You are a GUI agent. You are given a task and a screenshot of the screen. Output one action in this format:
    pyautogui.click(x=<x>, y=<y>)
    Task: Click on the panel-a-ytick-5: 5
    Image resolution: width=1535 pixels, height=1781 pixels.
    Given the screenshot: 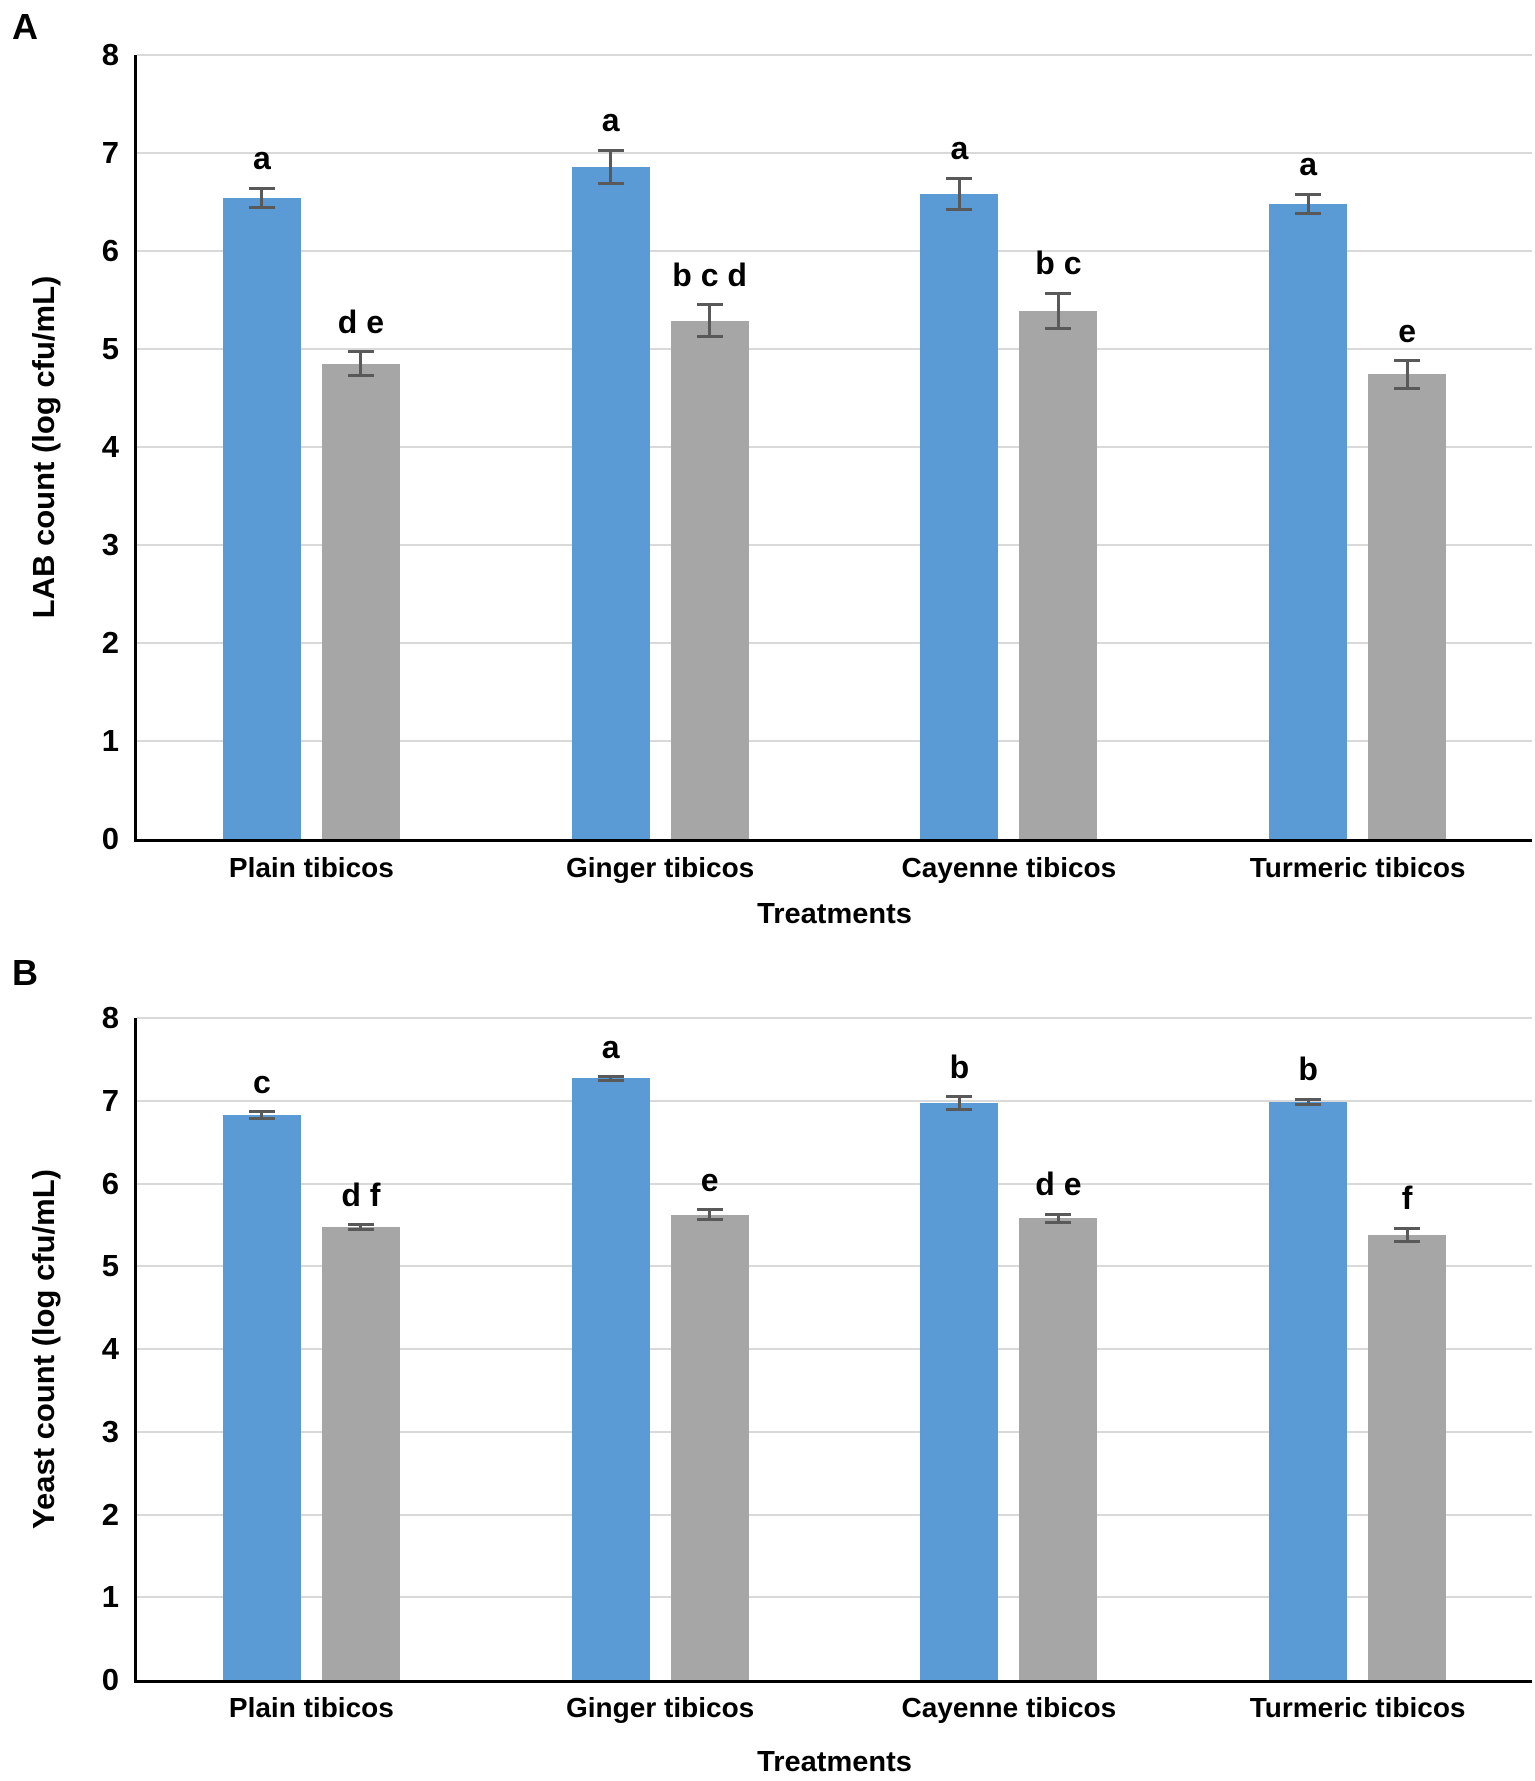 What is the action you would take?
    pyautogui.click(x=110, y=348)
    